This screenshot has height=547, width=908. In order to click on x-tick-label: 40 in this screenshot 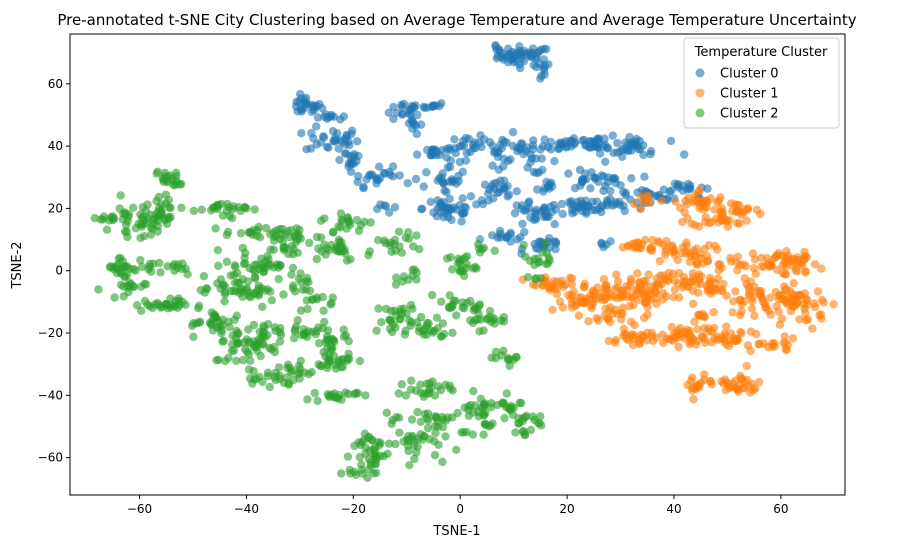, I will do `click(673, 509)`.